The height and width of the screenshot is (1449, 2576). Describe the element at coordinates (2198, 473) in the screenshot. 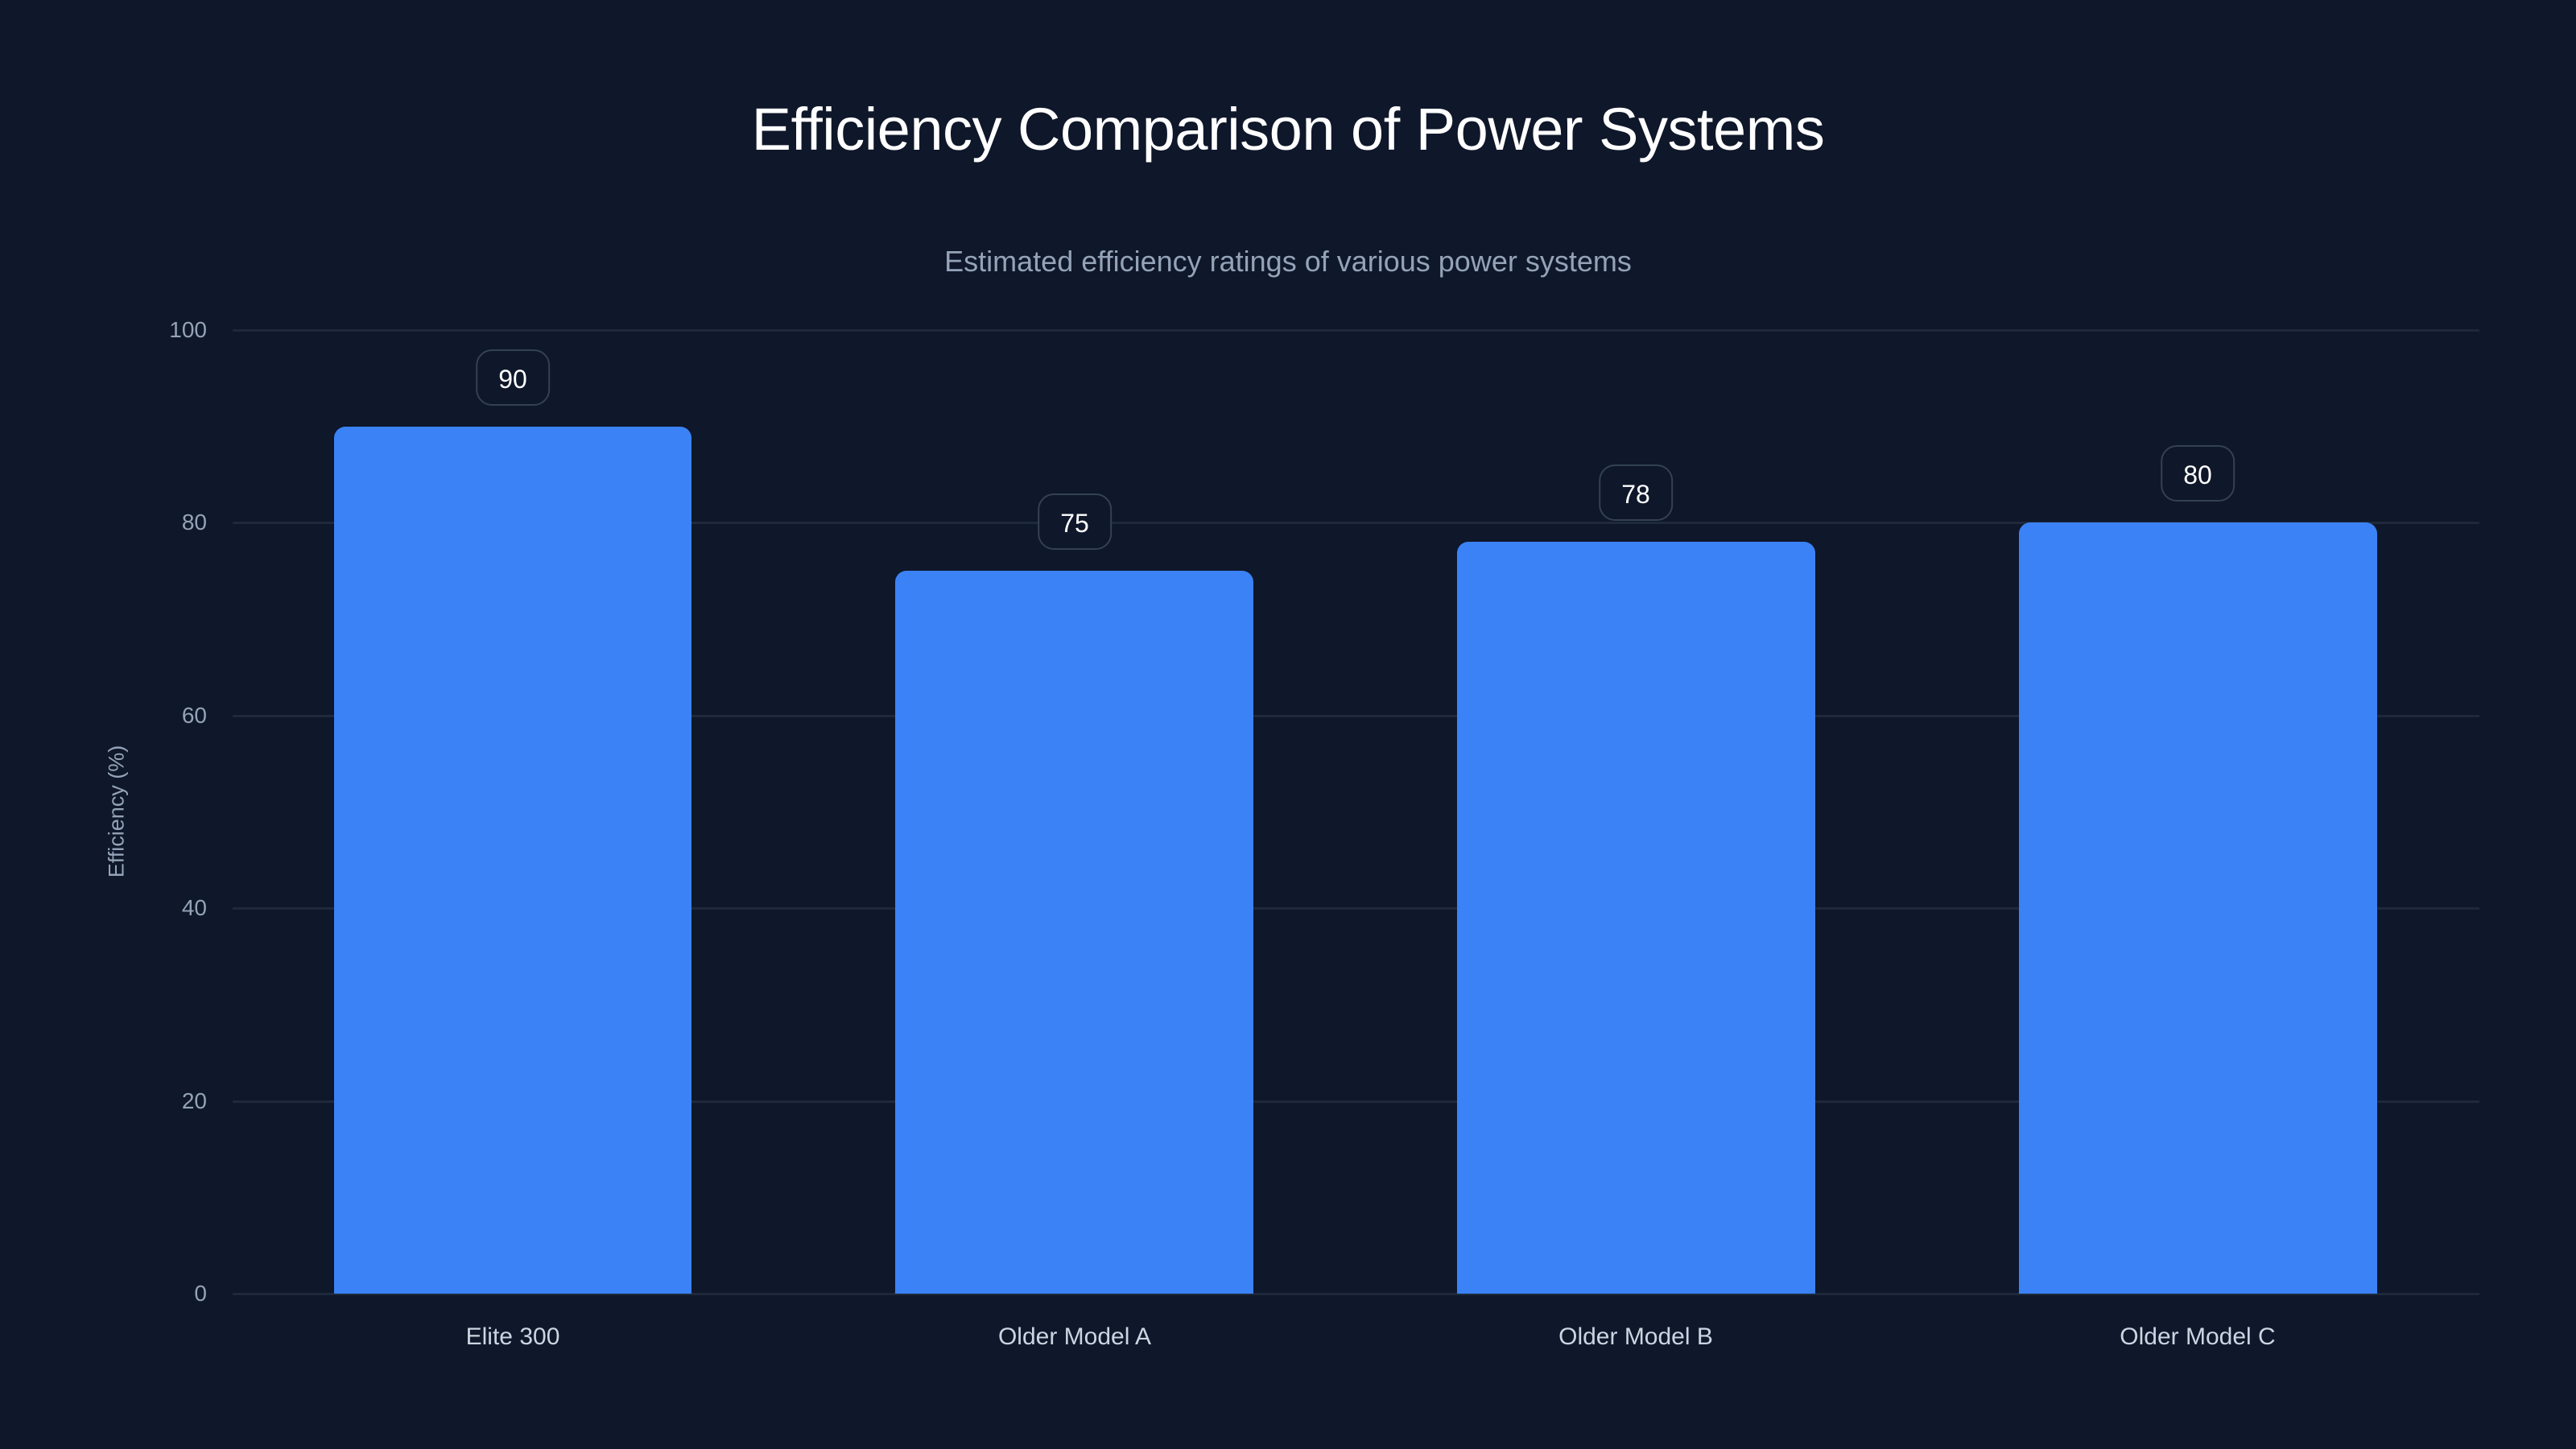

I see `value-label-older-model-c: 80` at that location.